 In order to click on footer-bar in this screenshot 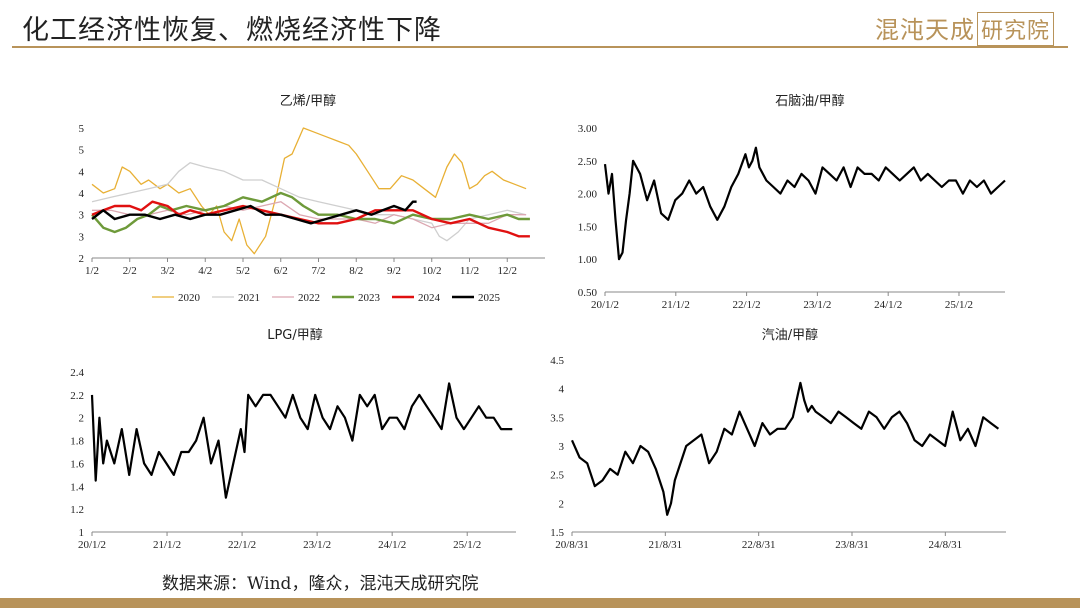, I will do `click(540, 603)`.